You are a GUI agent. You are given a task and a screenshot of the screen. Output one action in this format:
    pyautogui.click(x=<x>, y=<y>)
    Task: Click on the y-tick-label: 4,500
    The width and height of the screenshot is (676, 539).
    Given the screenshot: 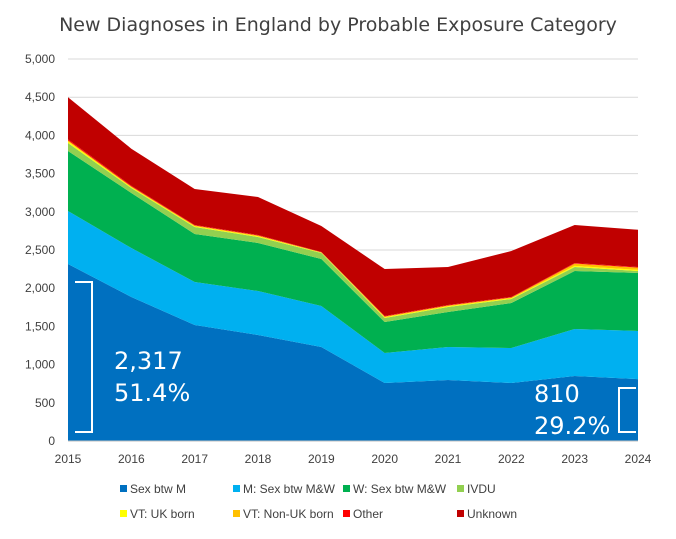 What is the action you would take?
    pyautogui.click(x=40, y=97)
    